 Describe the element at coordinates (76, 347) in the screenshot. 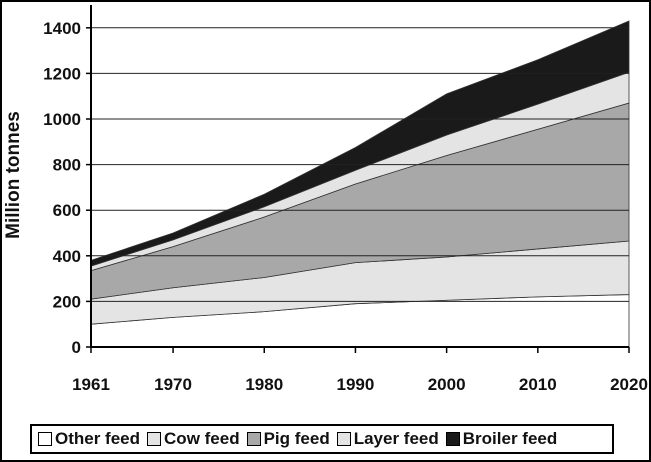

I see `y-tick-label: 0` at that location.